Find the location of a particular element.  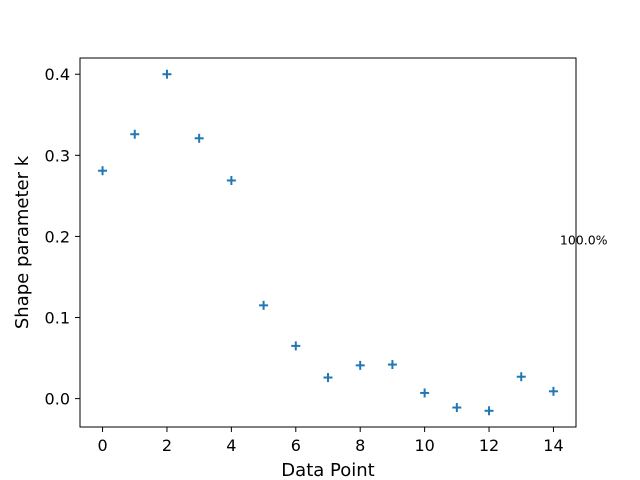

y-tick-label: 0.3 is located at coordinates (57, 155).